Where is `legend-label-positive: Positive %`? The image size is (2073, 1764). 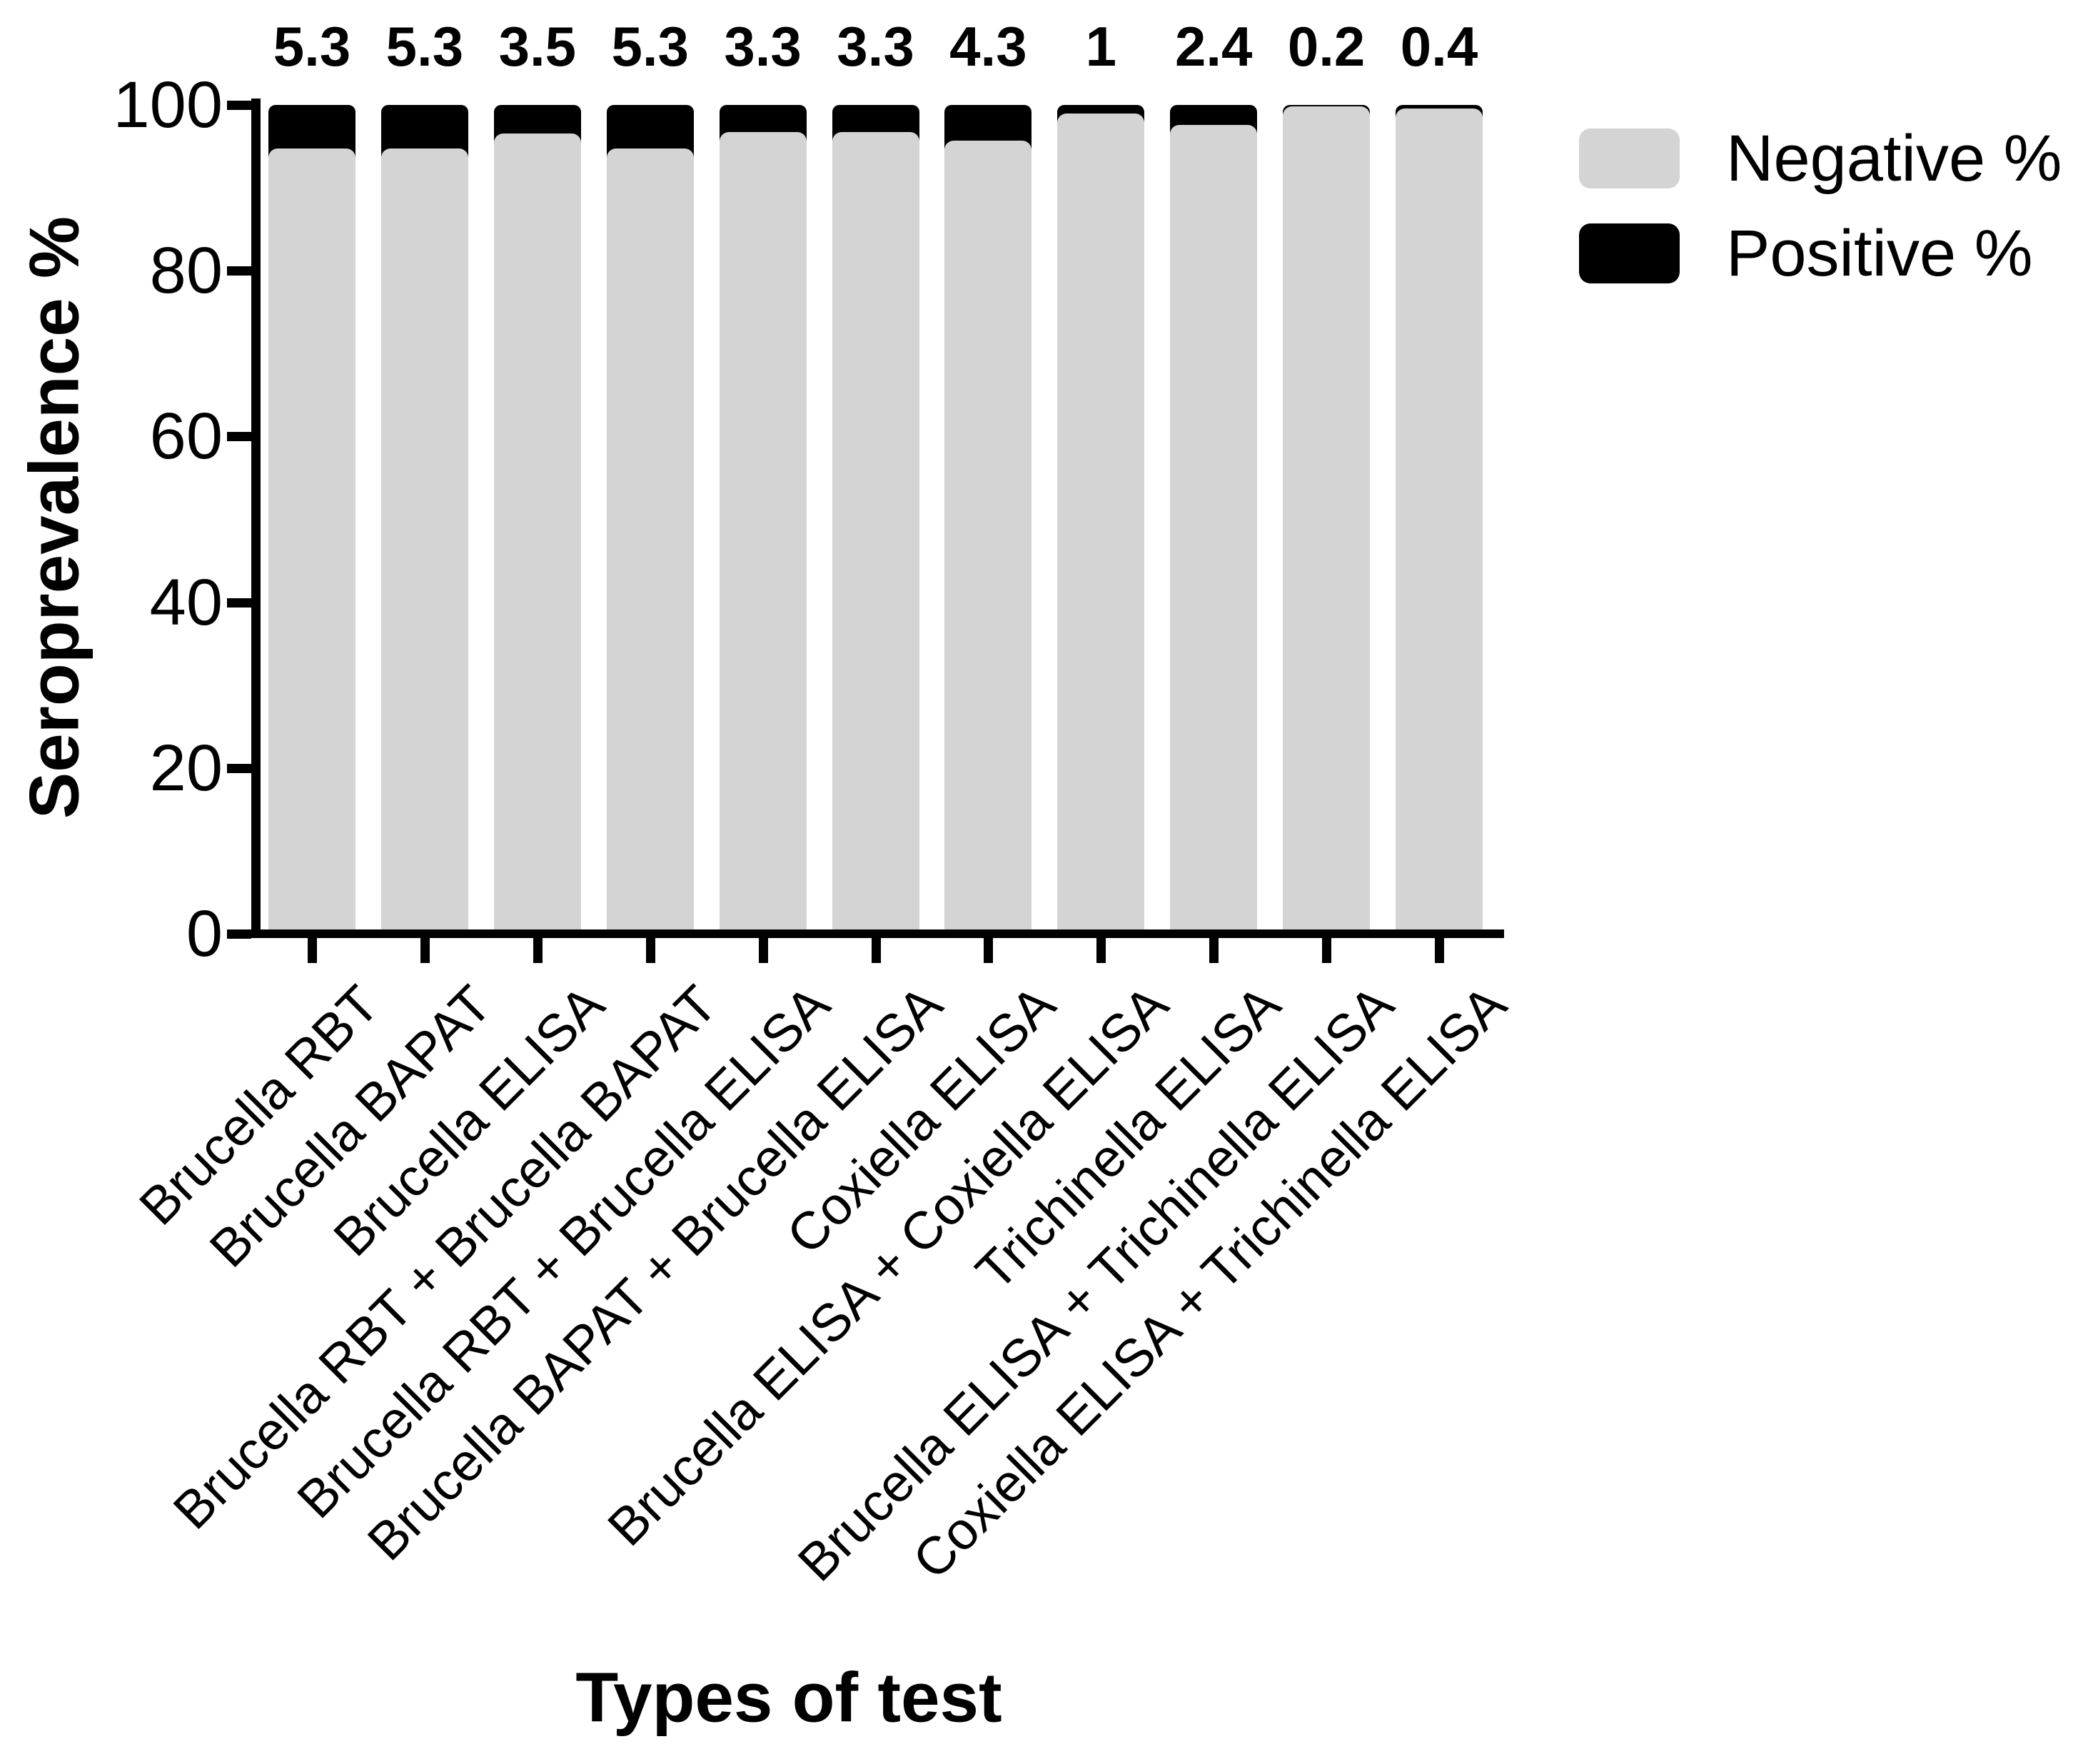
legend-label-positive: Positive % is located at coordinates (1880, 253).